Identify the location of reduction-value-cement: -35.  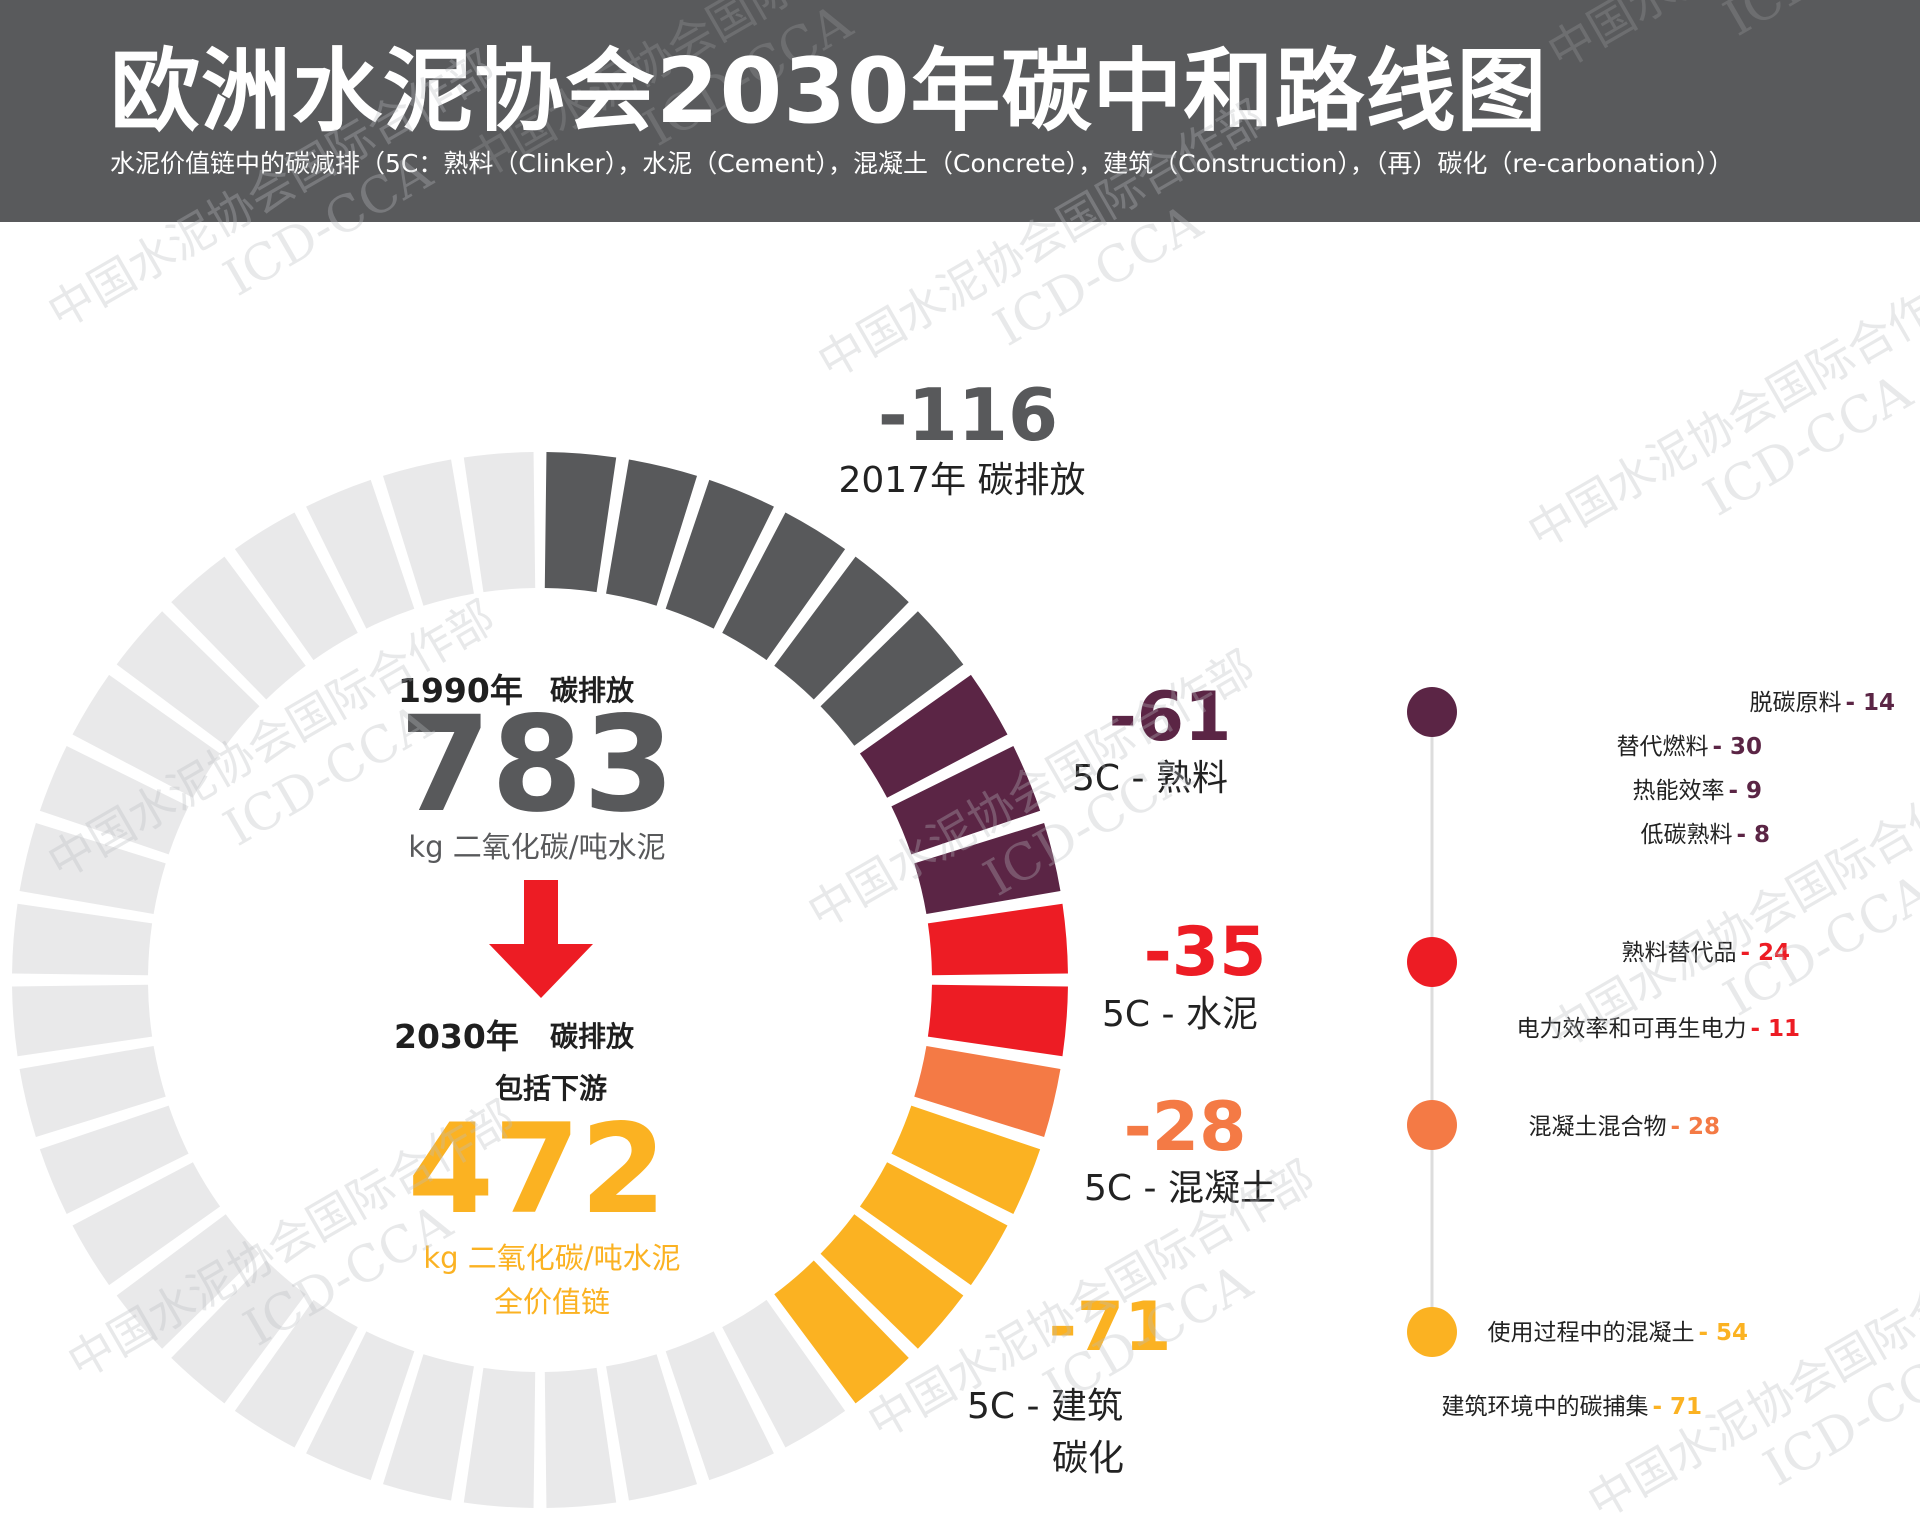
(1205, 952).